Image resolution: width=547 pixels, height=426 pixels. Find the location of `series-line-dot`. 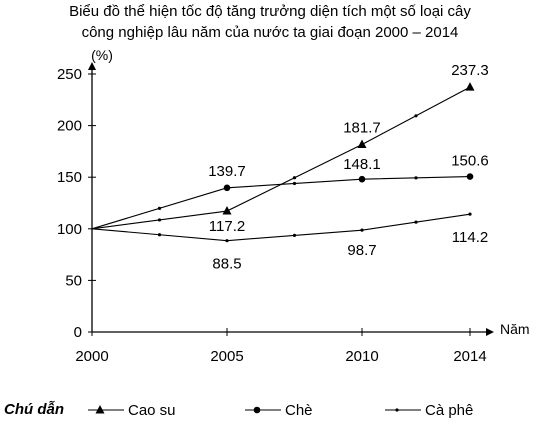

series-line-dot is located at coordinates (281, 227).